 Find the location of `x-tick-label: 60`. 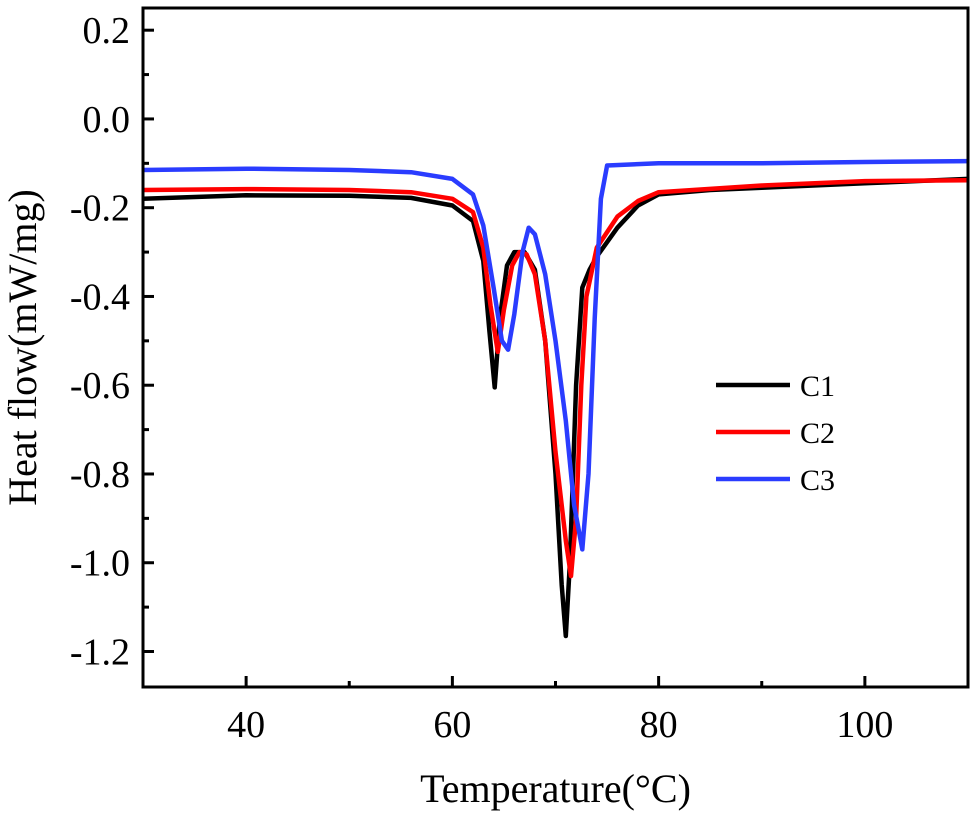

x-tick-label: 60 is located at coordinates (452, 725).